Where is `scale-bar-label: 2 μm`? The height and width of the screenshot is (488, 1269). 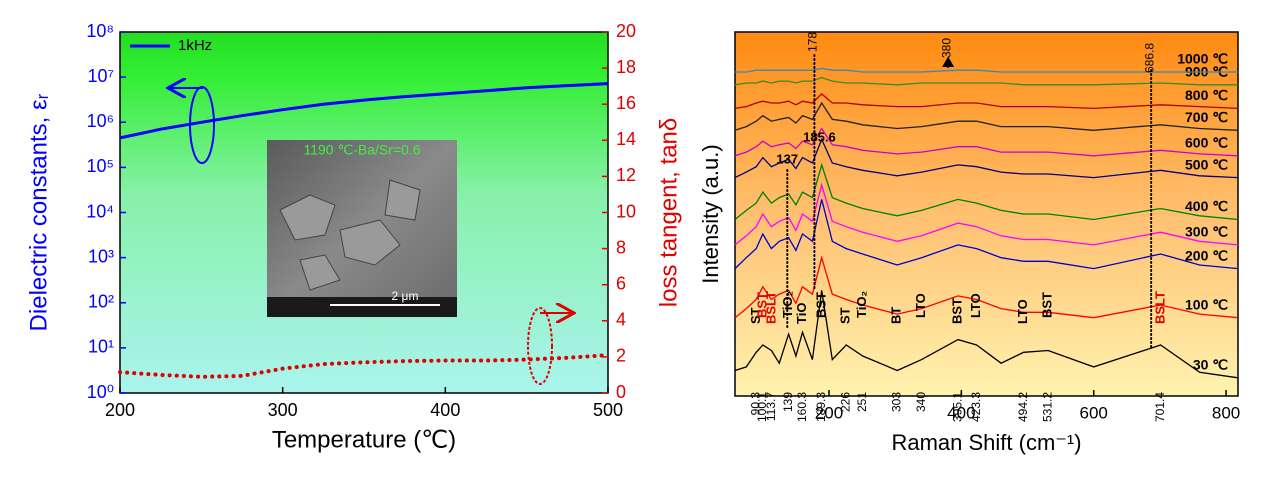 scale-bar-label: 2 μm is located at coordinates (405, 296).